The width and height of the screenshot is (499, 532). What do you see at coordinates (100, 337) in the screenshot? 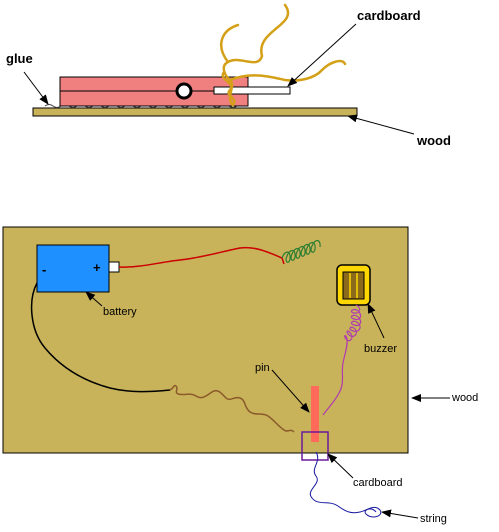
I see `black-wire` at bounding box center [100, 337].